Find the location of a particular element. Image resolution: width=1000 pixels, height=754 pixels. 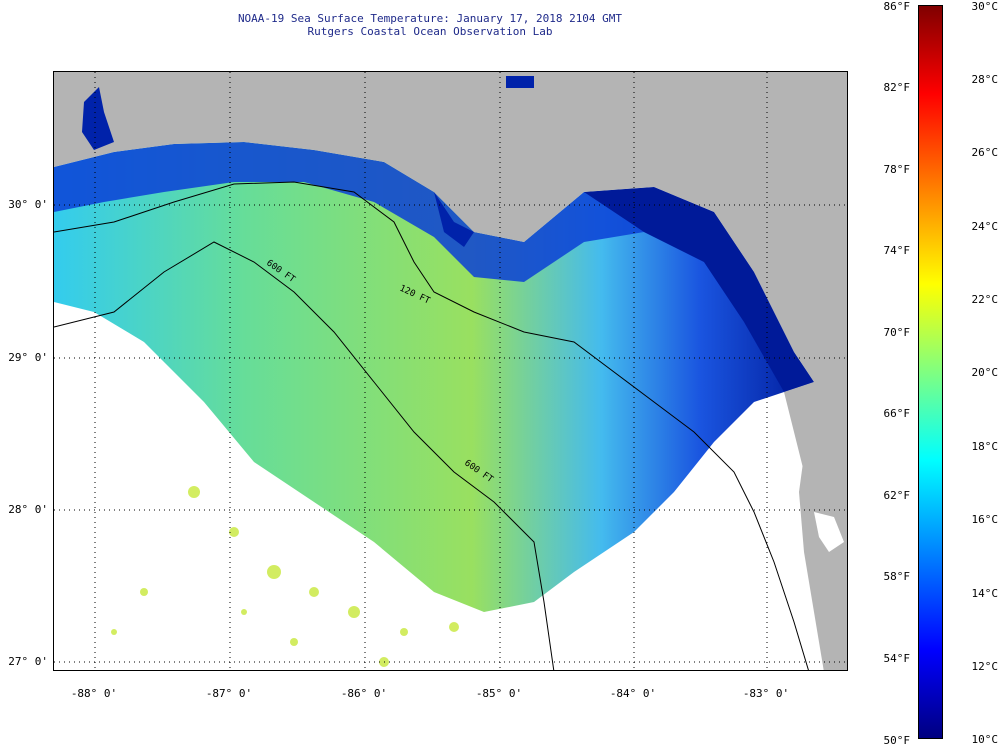

temperature-colorbar is located at coordinates (930, 372).